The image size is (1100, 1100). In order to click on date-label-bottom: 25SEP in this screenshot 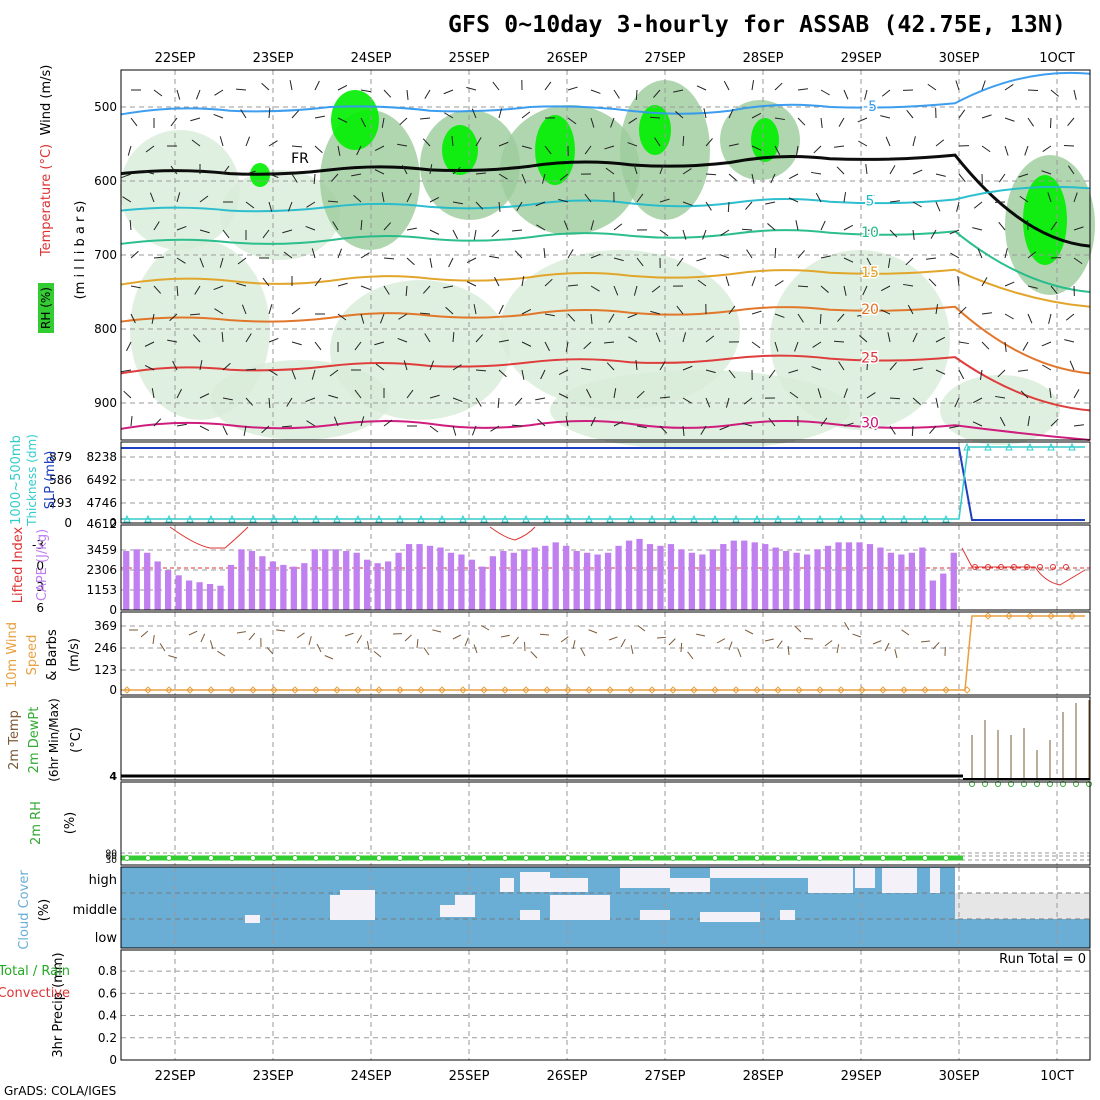, I will do `click(469, 1076)`.